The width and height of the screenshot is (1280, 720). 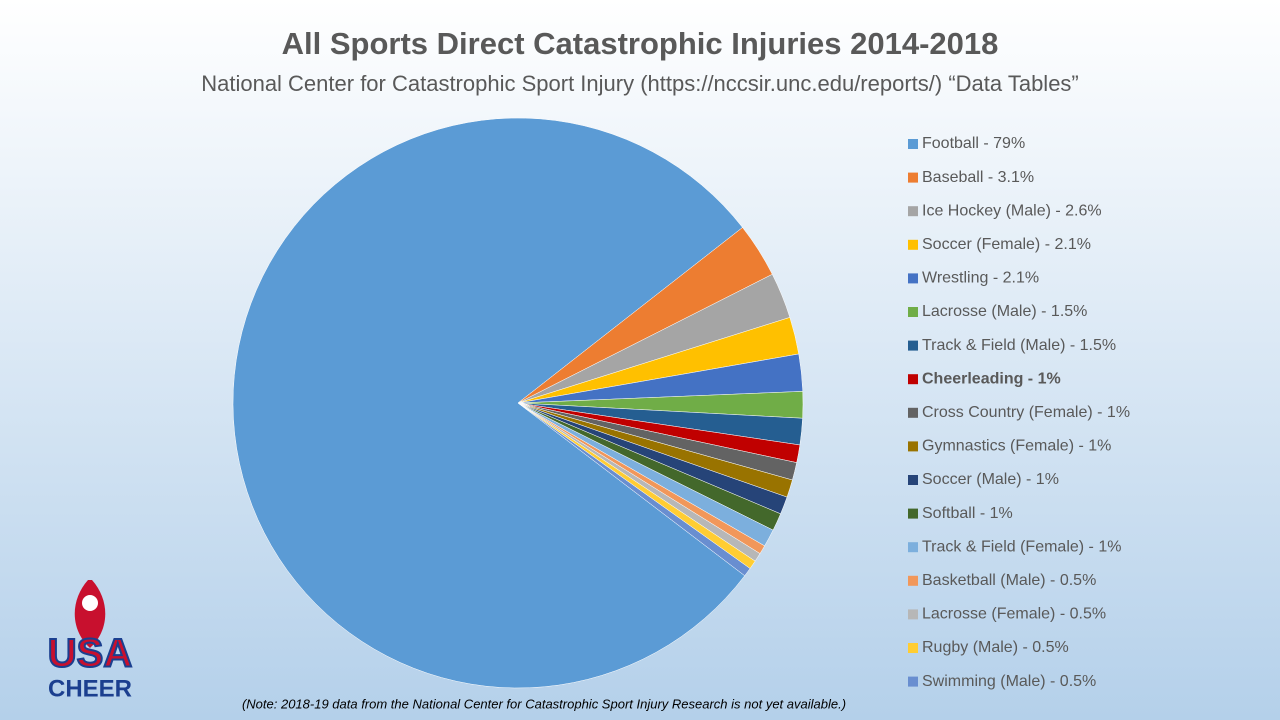 I want to click on legend-label: Baseball - 3.1%, so click(x=978, y=177).